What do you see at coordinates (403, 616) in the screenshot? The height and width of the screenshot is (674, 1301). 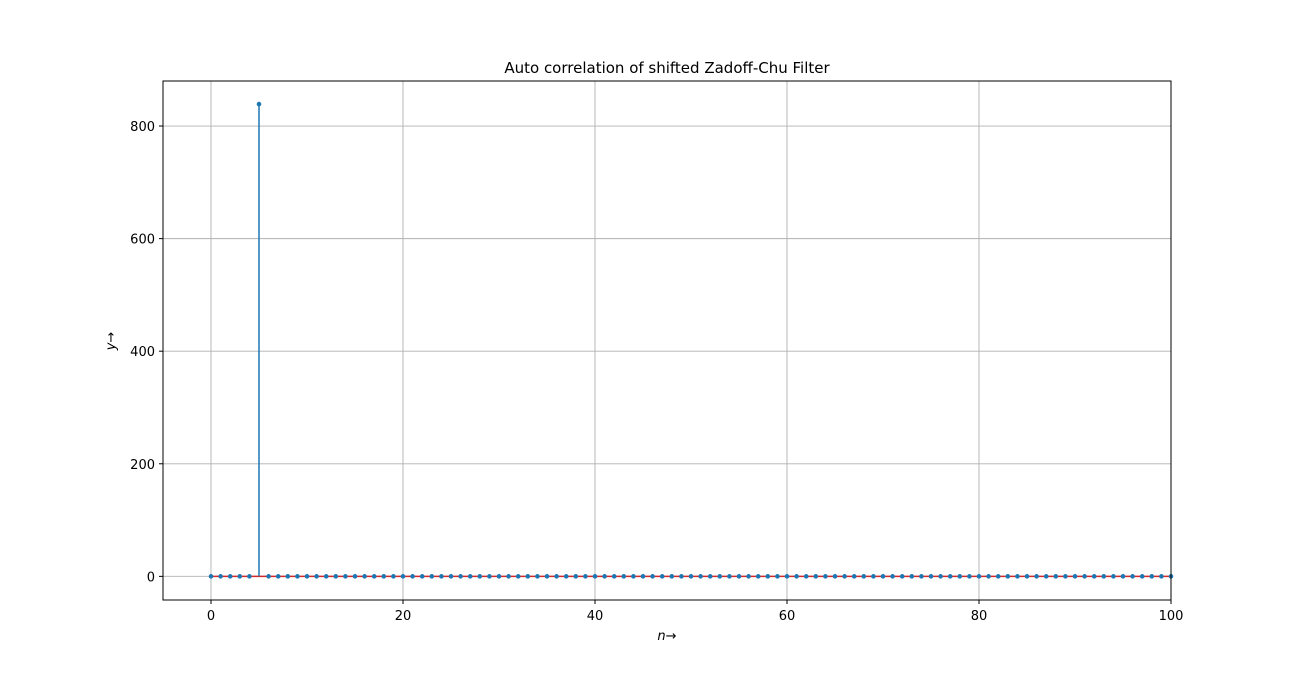 I see `x-tick-label: 20` at bounding box center [403, 616].